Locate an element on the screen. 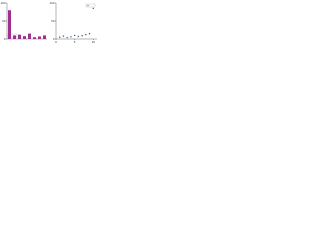 This screenshot has height=240, width=320. x-tick-label: 5 is located at coordinates (75, 42).